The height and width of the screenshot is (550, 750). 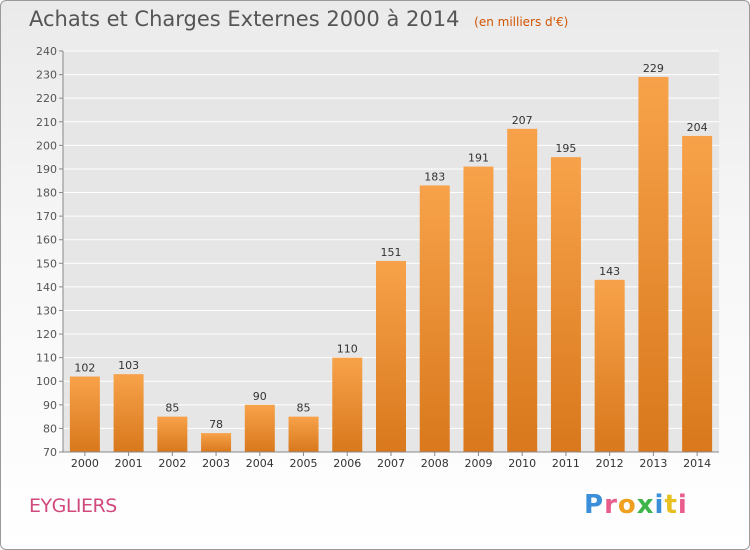 What do you see at coordinates (85, 463) in the screenshot?
I see `x-tick-label: 2000` at bounding box center [85, 463].